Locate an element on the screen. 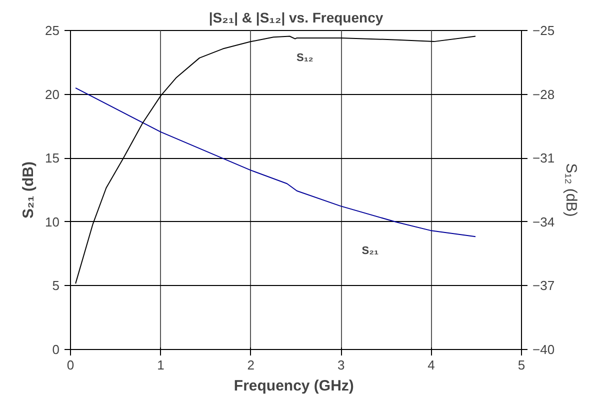  x-tick-label: 4 is located at coordinates (431, 365).